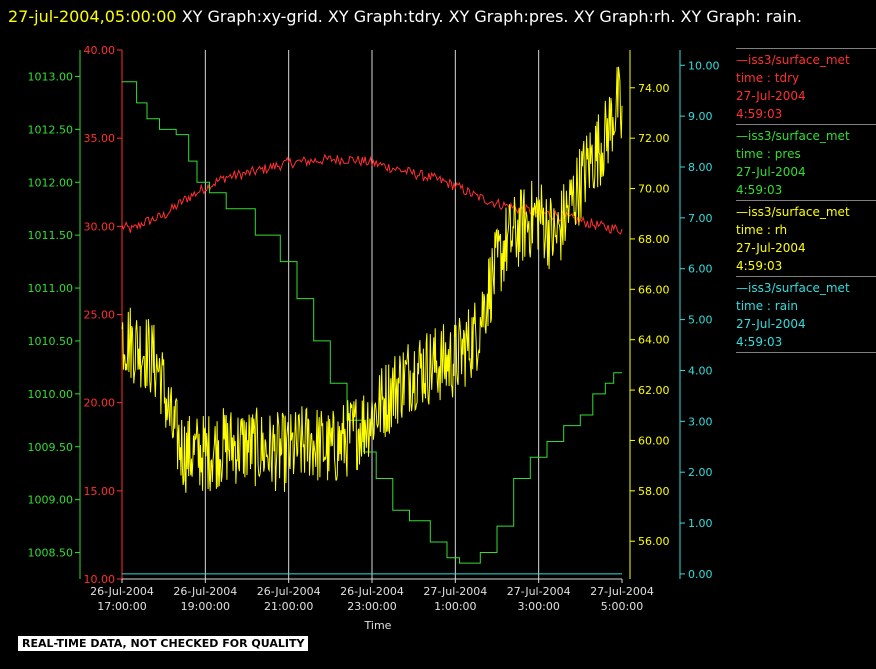  What do you see at coordinates (100, 491) in the screenshot?
I see `y-tick-label-tdry: 15.00` at bounding box center [100, 491].